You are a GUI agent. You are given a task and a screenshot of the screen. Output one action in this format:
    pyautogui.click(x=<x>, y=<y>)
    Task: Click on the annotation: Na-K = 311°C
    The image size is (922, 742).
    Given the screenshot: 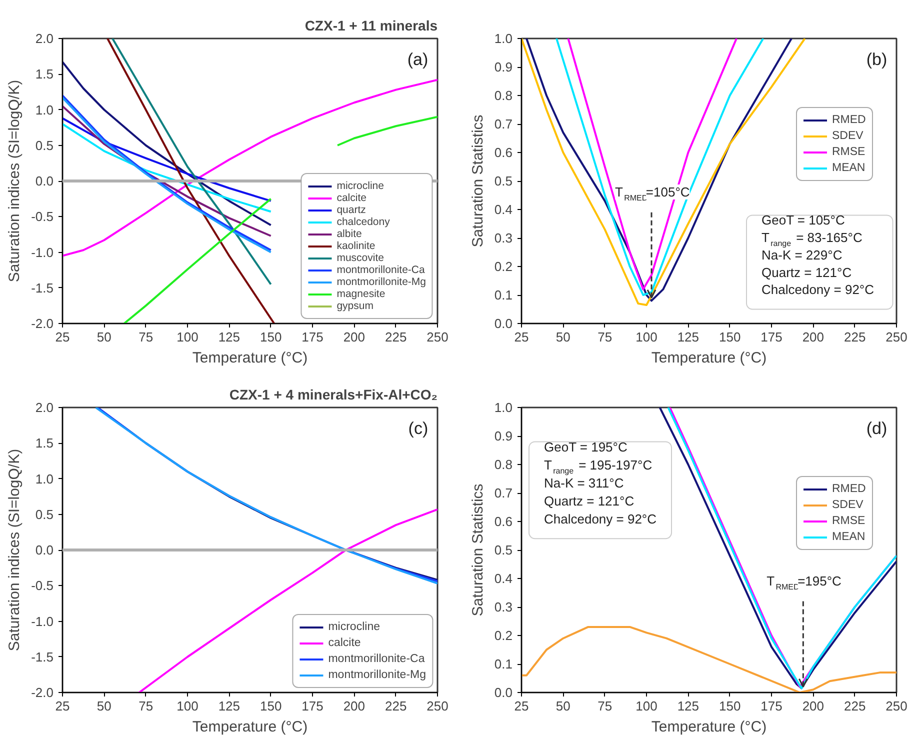 What is the action you would take?
    pyautogui.click(x=584, y=483)
    